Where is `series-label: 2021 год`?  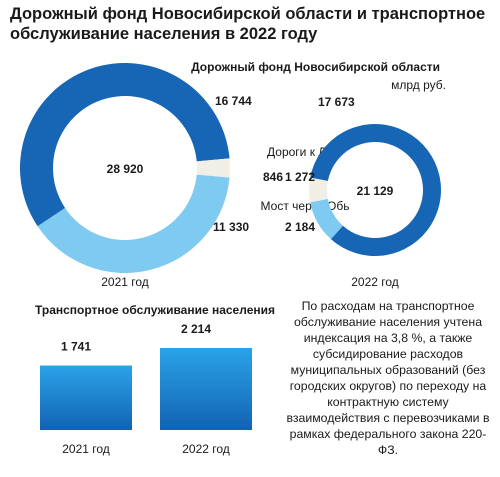
series-label: 2021 год is located at coordinates (125, 282).